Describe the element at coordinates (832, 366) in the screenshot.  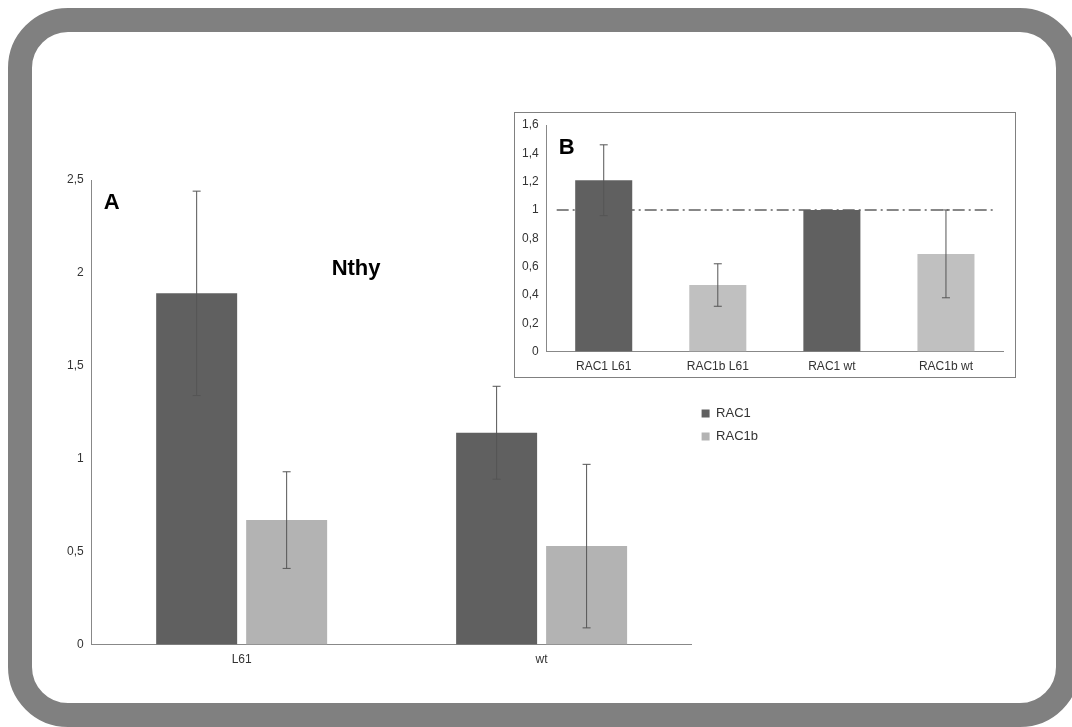
I see `x-tick-label: RAC1 wt` at that location.